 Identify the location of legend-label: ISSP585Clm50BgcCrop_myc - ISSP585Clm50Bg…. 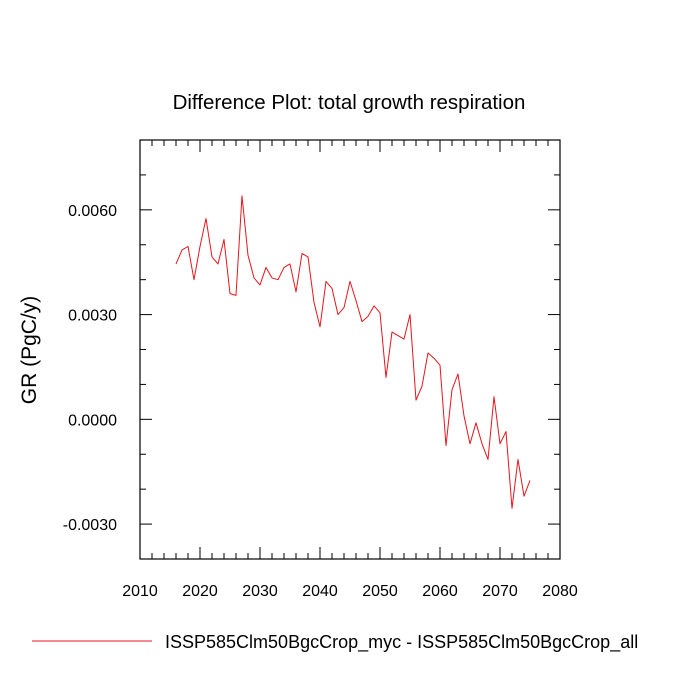
(401, 642).